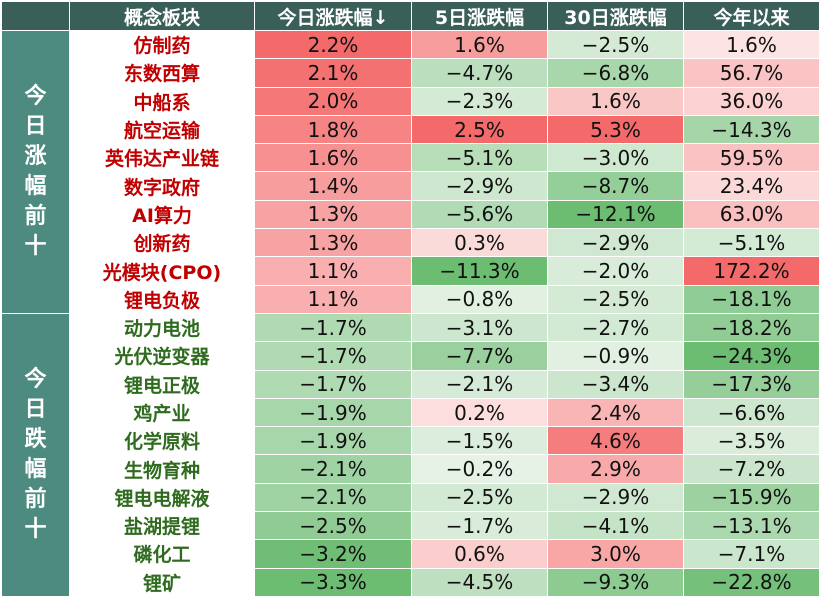 This screenshot has width=820, height=610. Describe the element at coordinates (333, 16) in the screenshot. I see `header-today-change: 今日涨跌幅↓` at that location.